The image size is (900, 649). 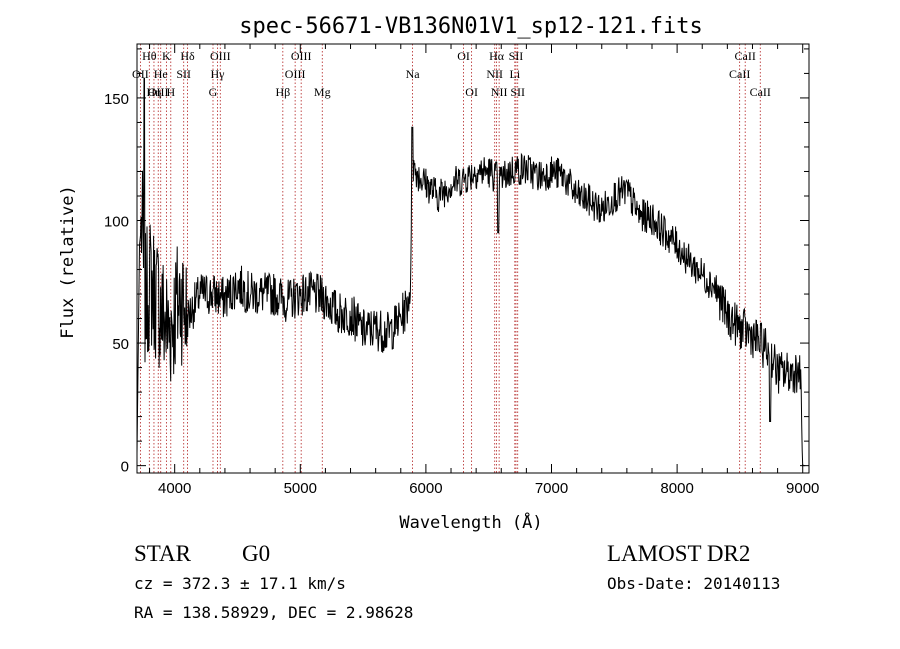 I want to click on y-axis-label: Flux (relative), so click(x=68, y=262).